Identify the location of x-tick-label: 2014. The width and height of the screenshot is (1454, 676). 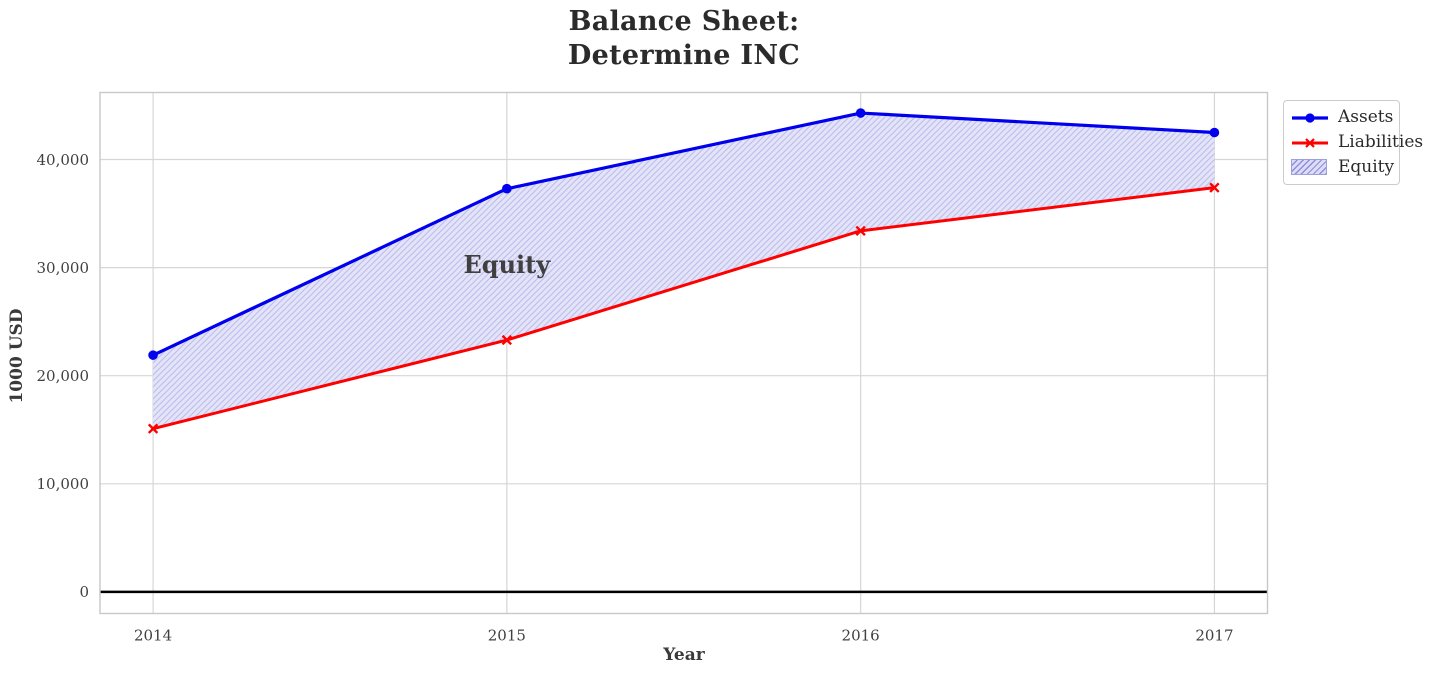
(153, 636).